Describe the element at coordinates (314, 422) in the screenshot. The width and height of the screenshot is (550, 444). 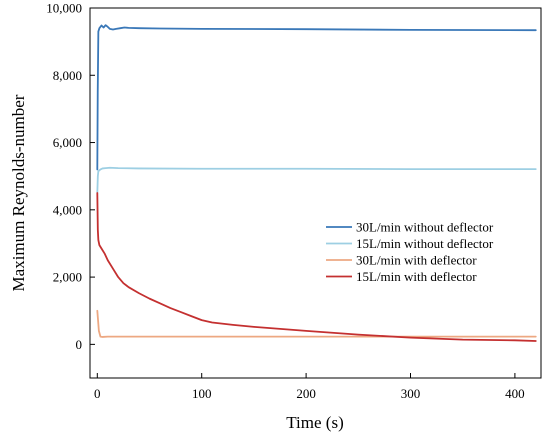
I see `x-axis-title: Time (s)` at that location.